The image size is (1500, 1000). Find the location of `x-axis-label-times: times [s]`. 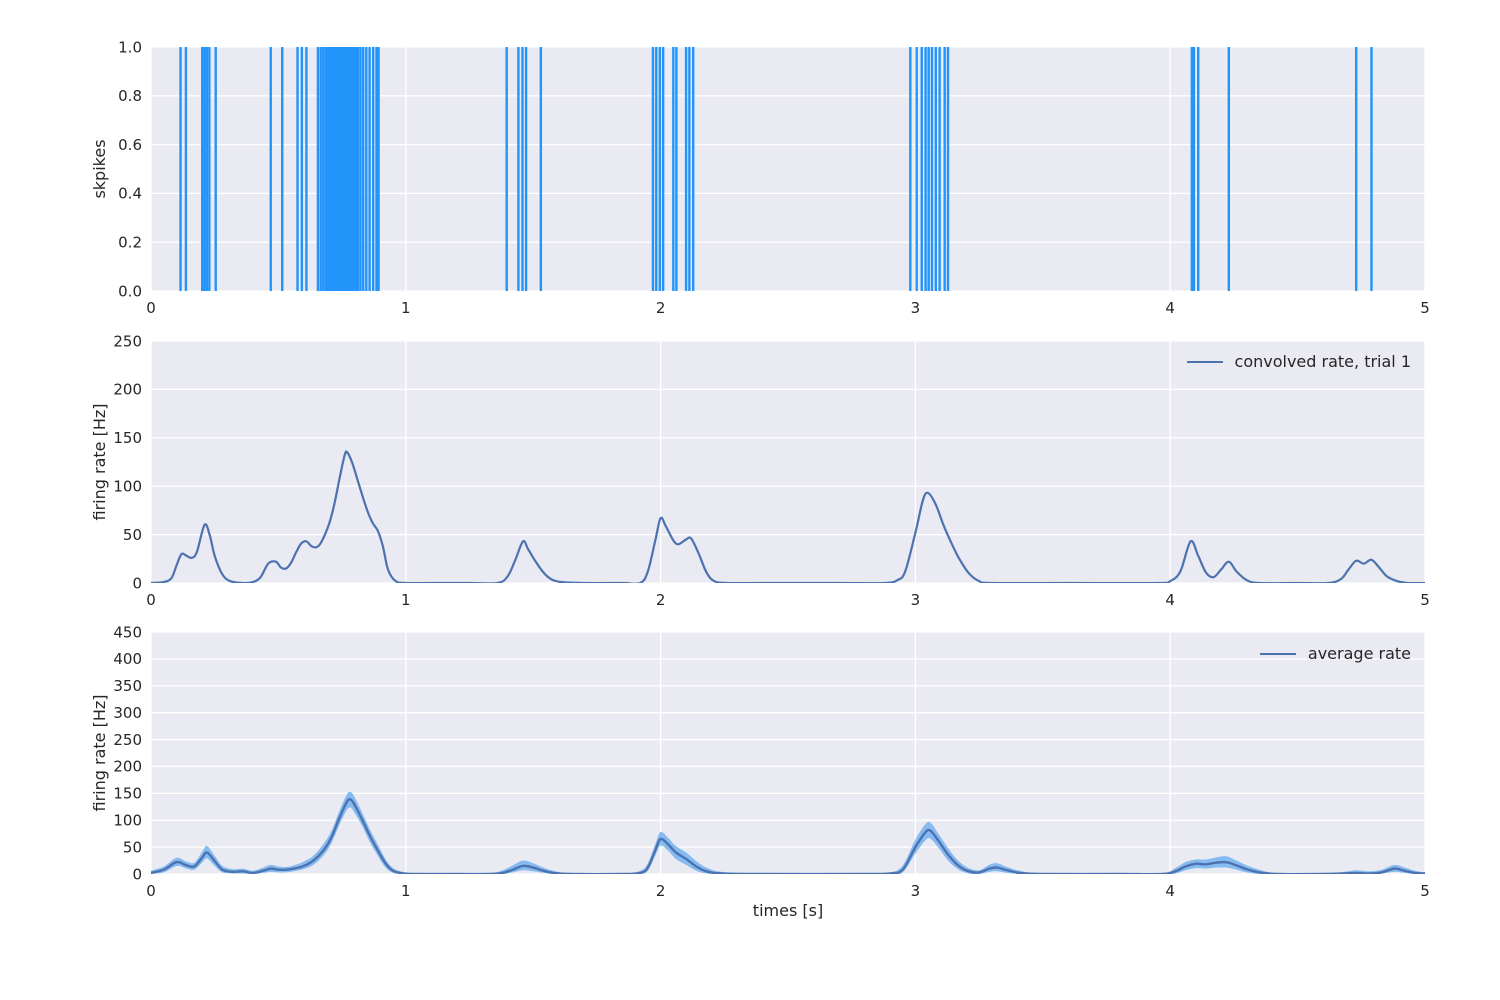

x-axis-label-times: times [s] is located at coordinates (788, 910).